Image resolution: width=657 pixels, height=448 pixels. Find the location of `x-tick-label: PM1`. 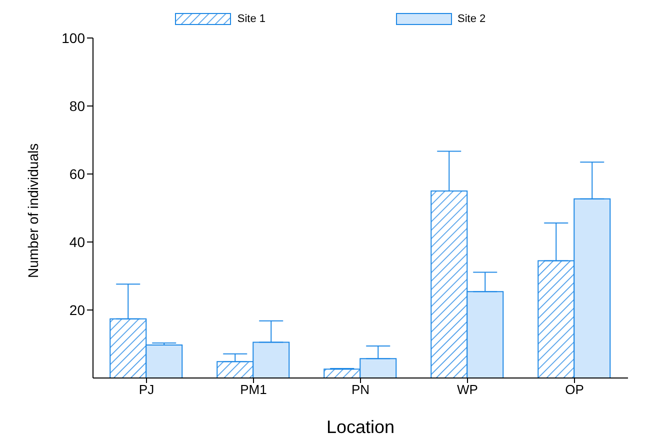

x-tick-label: PM1 is located at coordinates (253, 390).